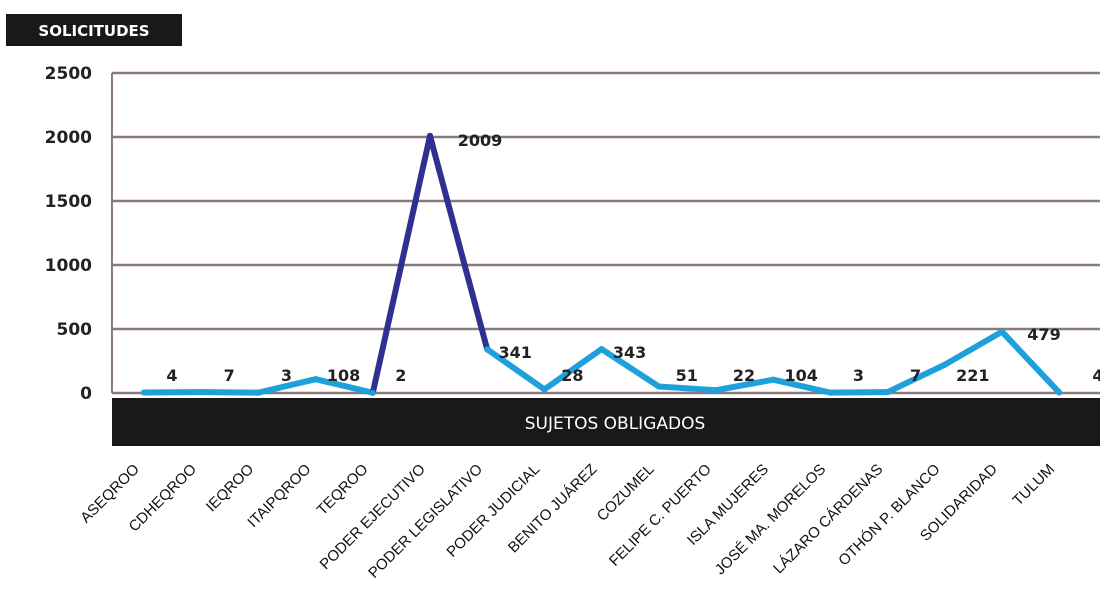  I want to click on y-tick-label: 1000, so click(68, 266).